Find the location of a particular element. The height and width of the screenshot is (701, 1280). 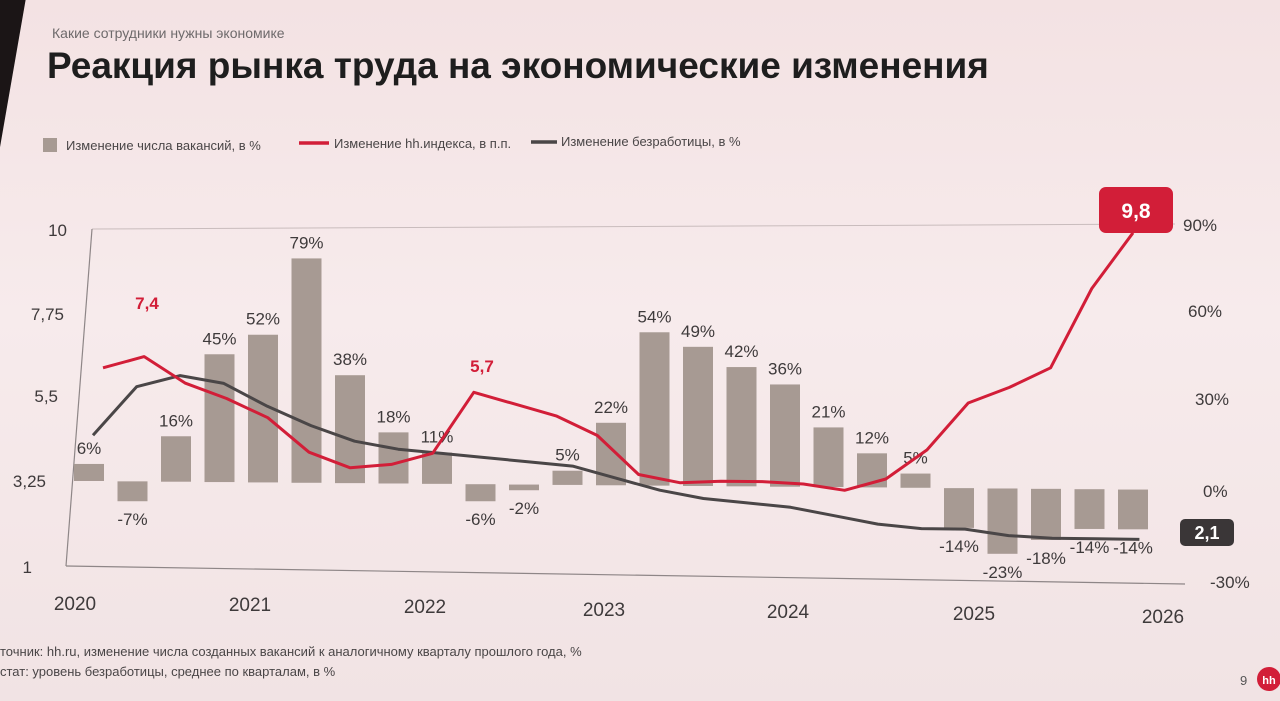

left-tick-3-25: 3,25 is located at coordinates (29, 481).